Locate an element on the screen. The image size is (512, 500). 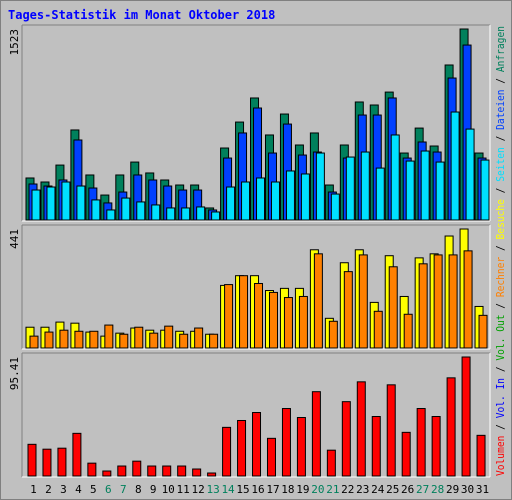
legend-entry: Vol. Out is located at coordinates (500, 337).